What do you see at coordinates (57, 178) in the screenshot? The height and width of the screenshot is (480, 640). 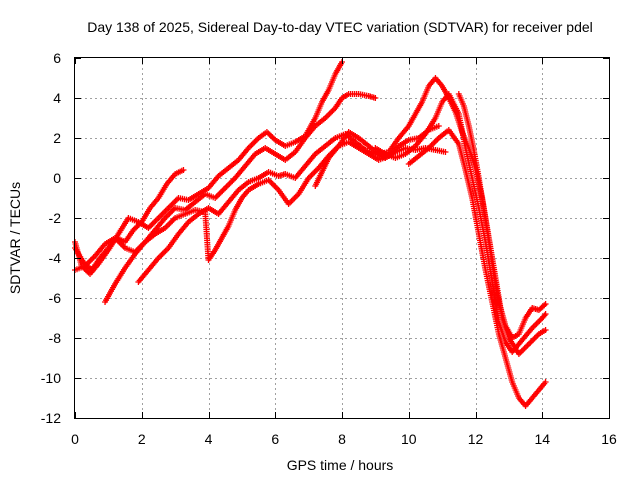 I see `y-tick-label: 0` at bounding box center [57, 178].